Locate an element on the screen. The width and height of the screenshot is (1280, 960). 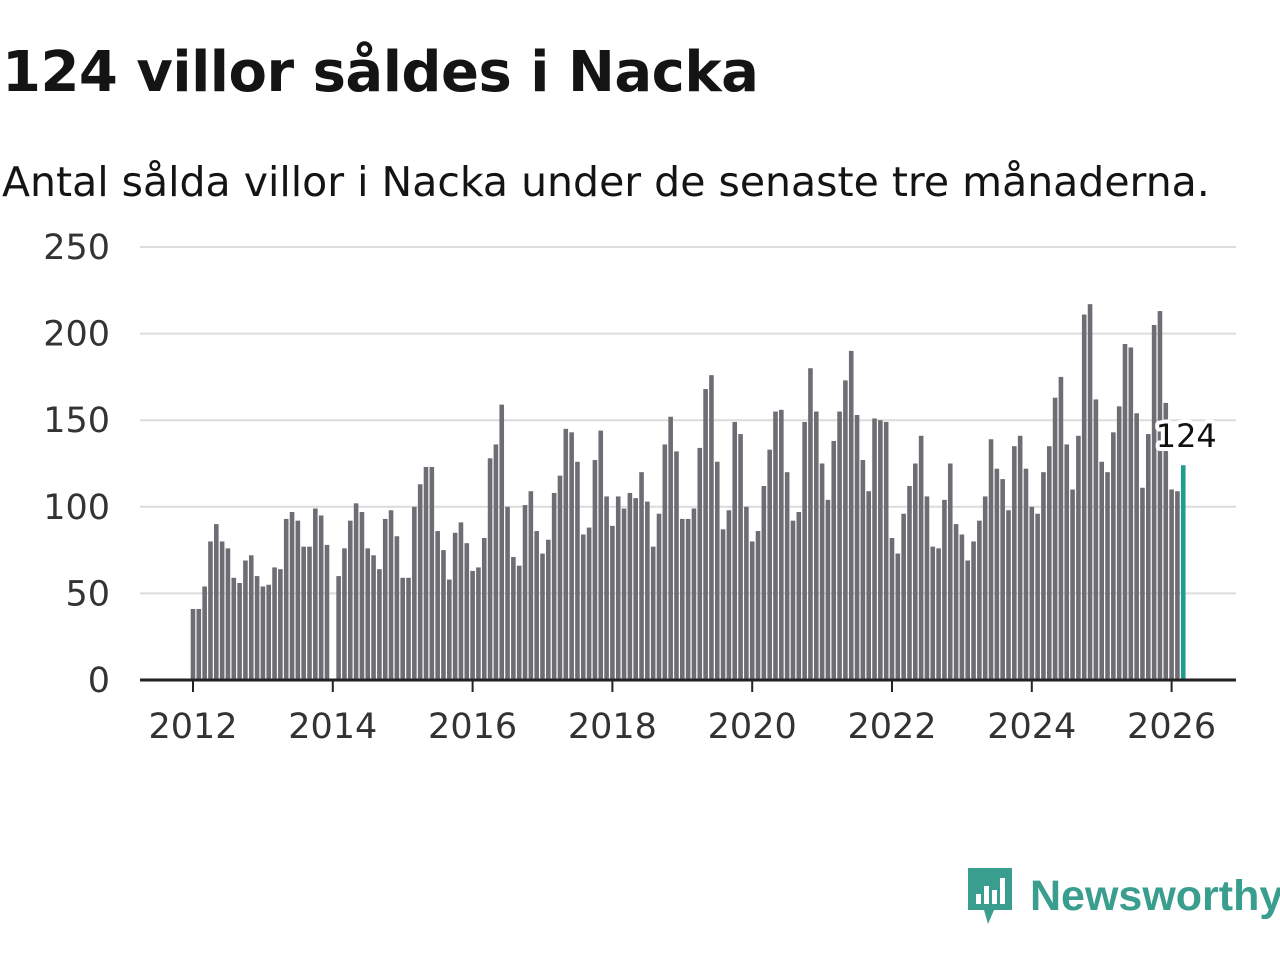
x-tick-label: 2018 is located at coordinates (612, 727).